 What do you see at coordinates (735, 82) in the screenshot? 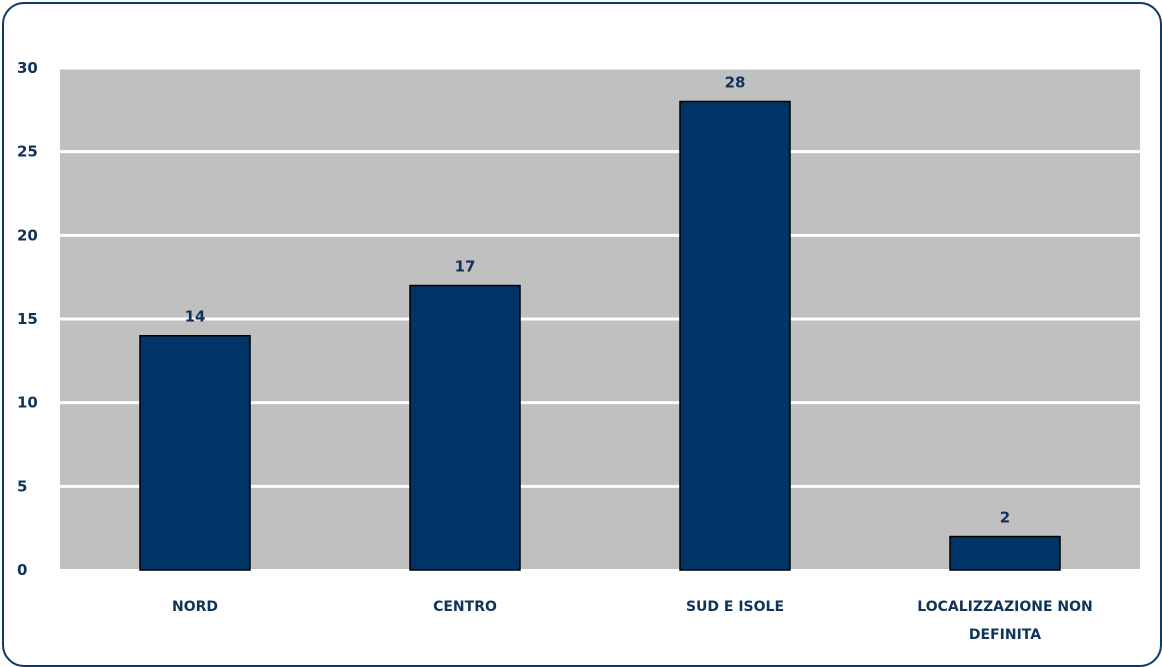
I see `bar-value-label: 28` at bounding box center [735, 82].